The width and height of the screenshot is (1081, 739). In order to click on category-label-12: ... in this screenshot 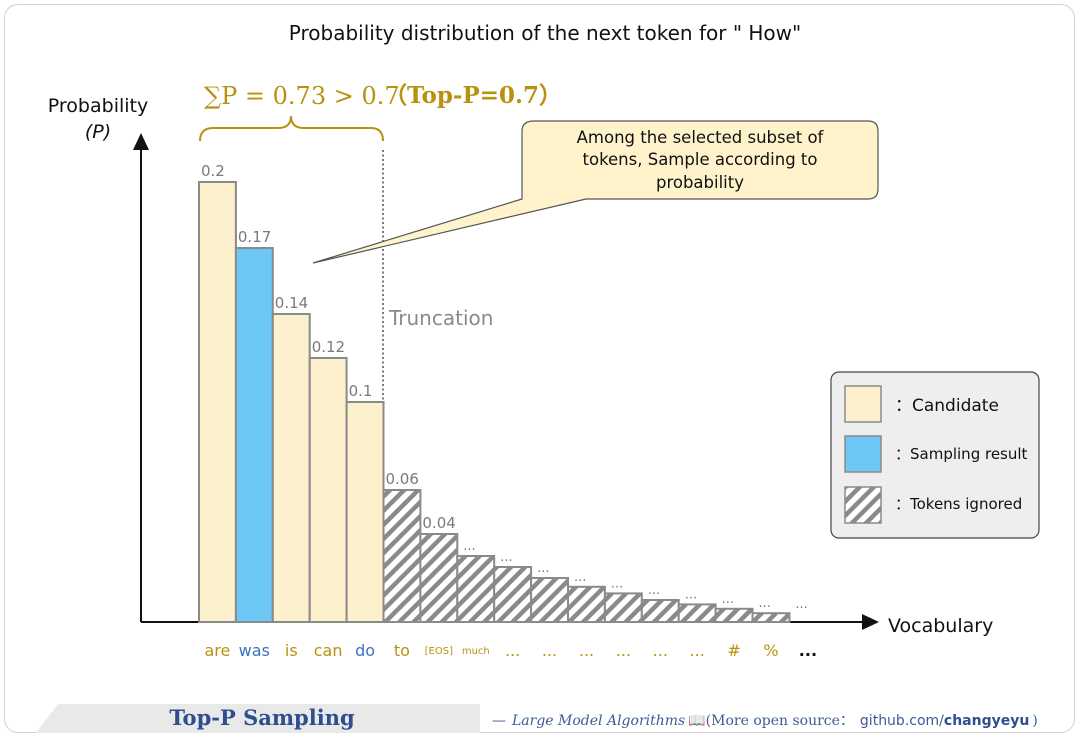, I will do `click(660, 650)`.